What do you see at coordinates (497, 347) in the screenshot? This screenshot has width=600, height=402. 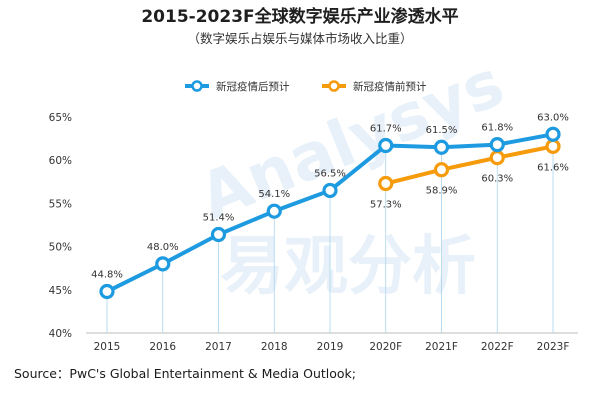 I see `x-tick-label: 2022F` at bounding box center [497, 347].